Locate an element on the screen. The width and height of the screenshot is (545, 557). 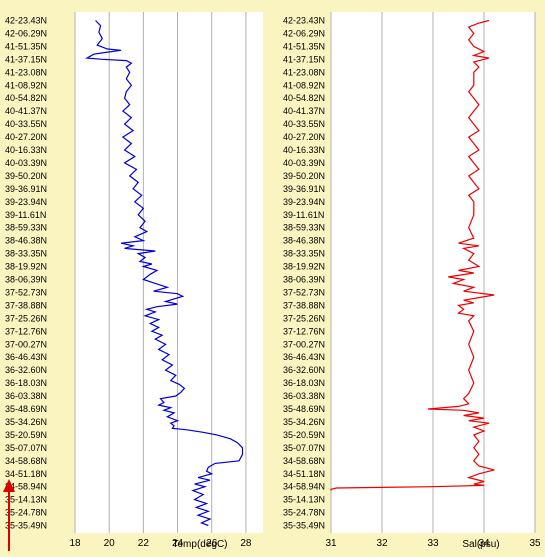
temperature-latitude-label: 36-32.60N is located at coordinates (26, 370).